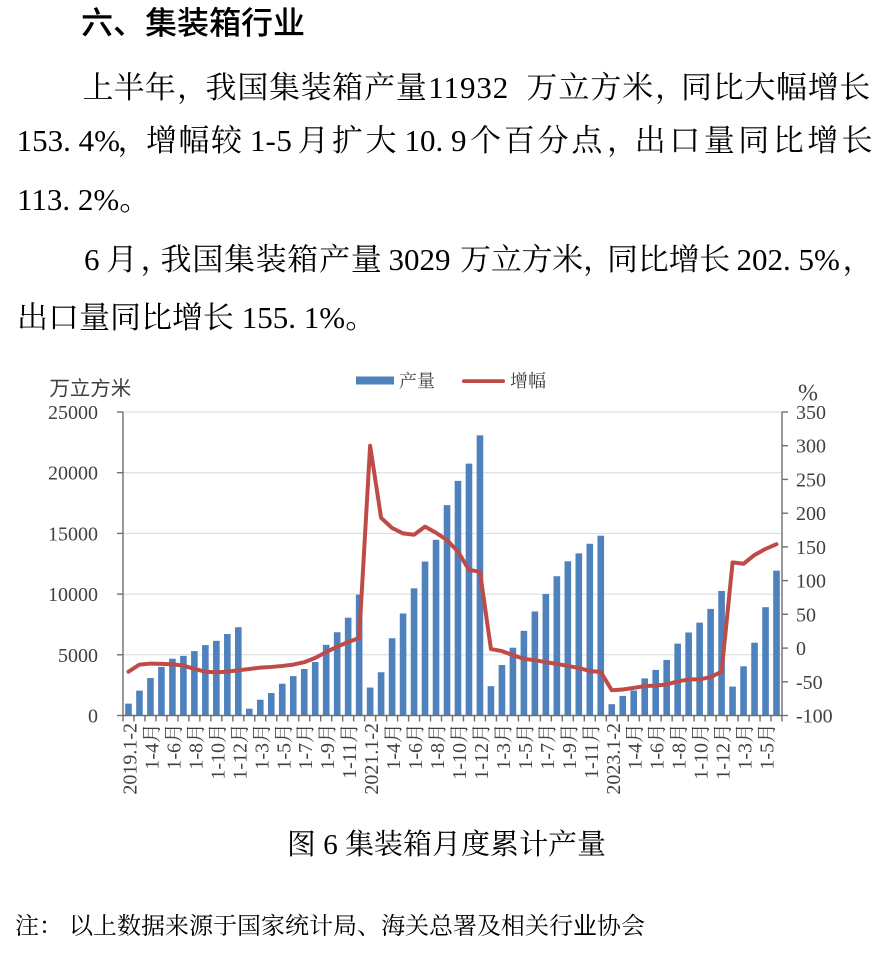 The height and width of the screenshot is (968, 887). What do you see at coordinates (811, 514) in the screenshot?
I see `svg-text: 200` at bounding box center [811, 514].